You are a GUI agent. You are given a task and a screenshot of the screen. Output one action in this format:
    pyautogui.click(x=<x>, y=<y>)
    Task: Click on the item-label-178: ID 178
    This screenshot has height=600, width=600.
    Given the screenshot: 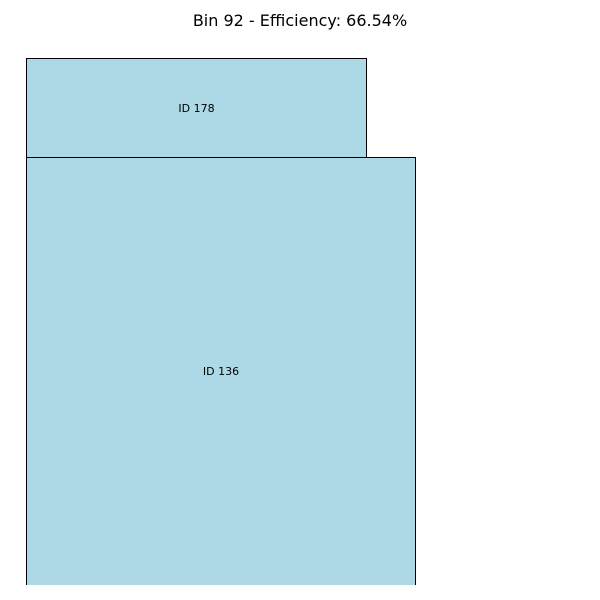 What is the action you would take?
    pyautogui.click(x=196, y=108)
    